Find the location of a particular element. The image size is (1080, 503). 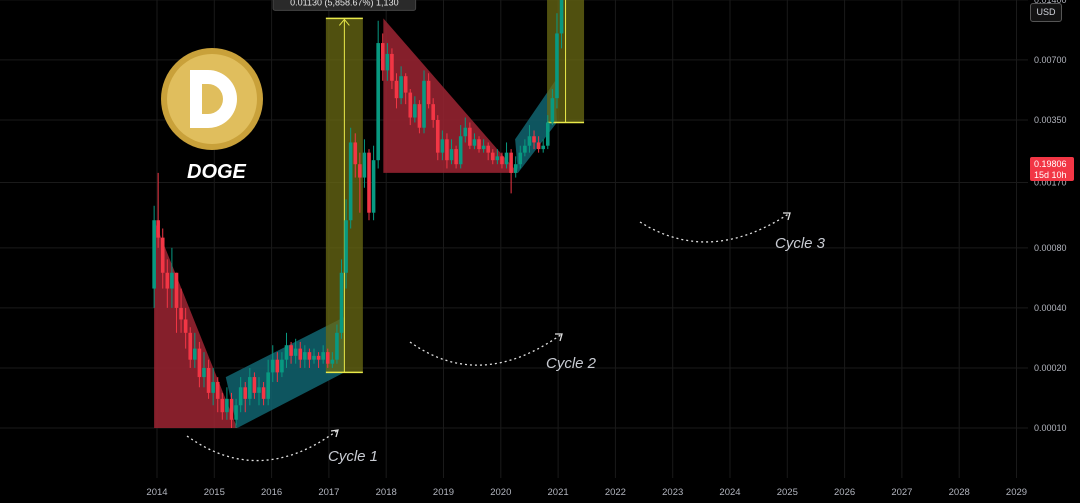

y-tick-label: 0.00350 is located at coordinates (1050, 120).